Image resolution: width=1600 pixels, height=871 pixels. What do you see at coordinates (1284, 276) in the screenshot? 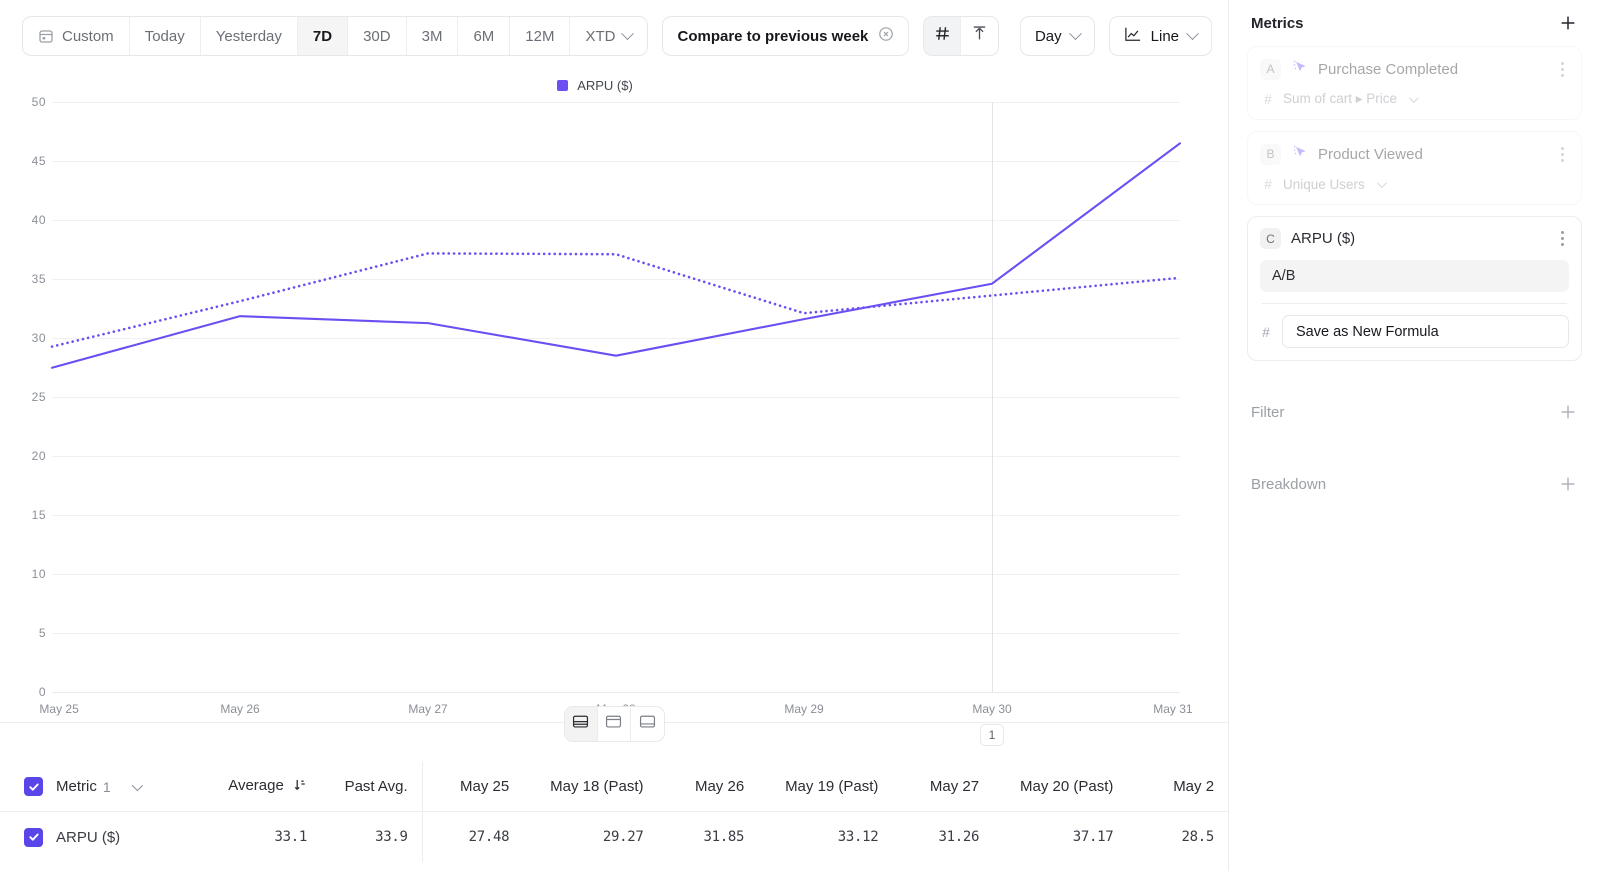
I see `formula-value: A/B` at bounding box center [1284, 276].